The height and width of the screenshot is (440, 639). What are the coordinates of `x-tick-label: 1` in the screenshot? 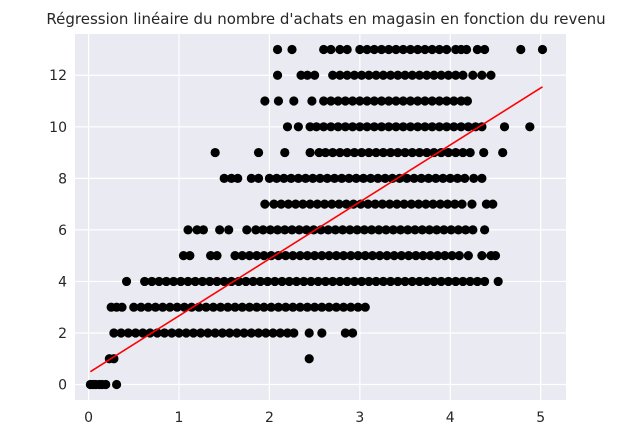 It's located at (179, 418).